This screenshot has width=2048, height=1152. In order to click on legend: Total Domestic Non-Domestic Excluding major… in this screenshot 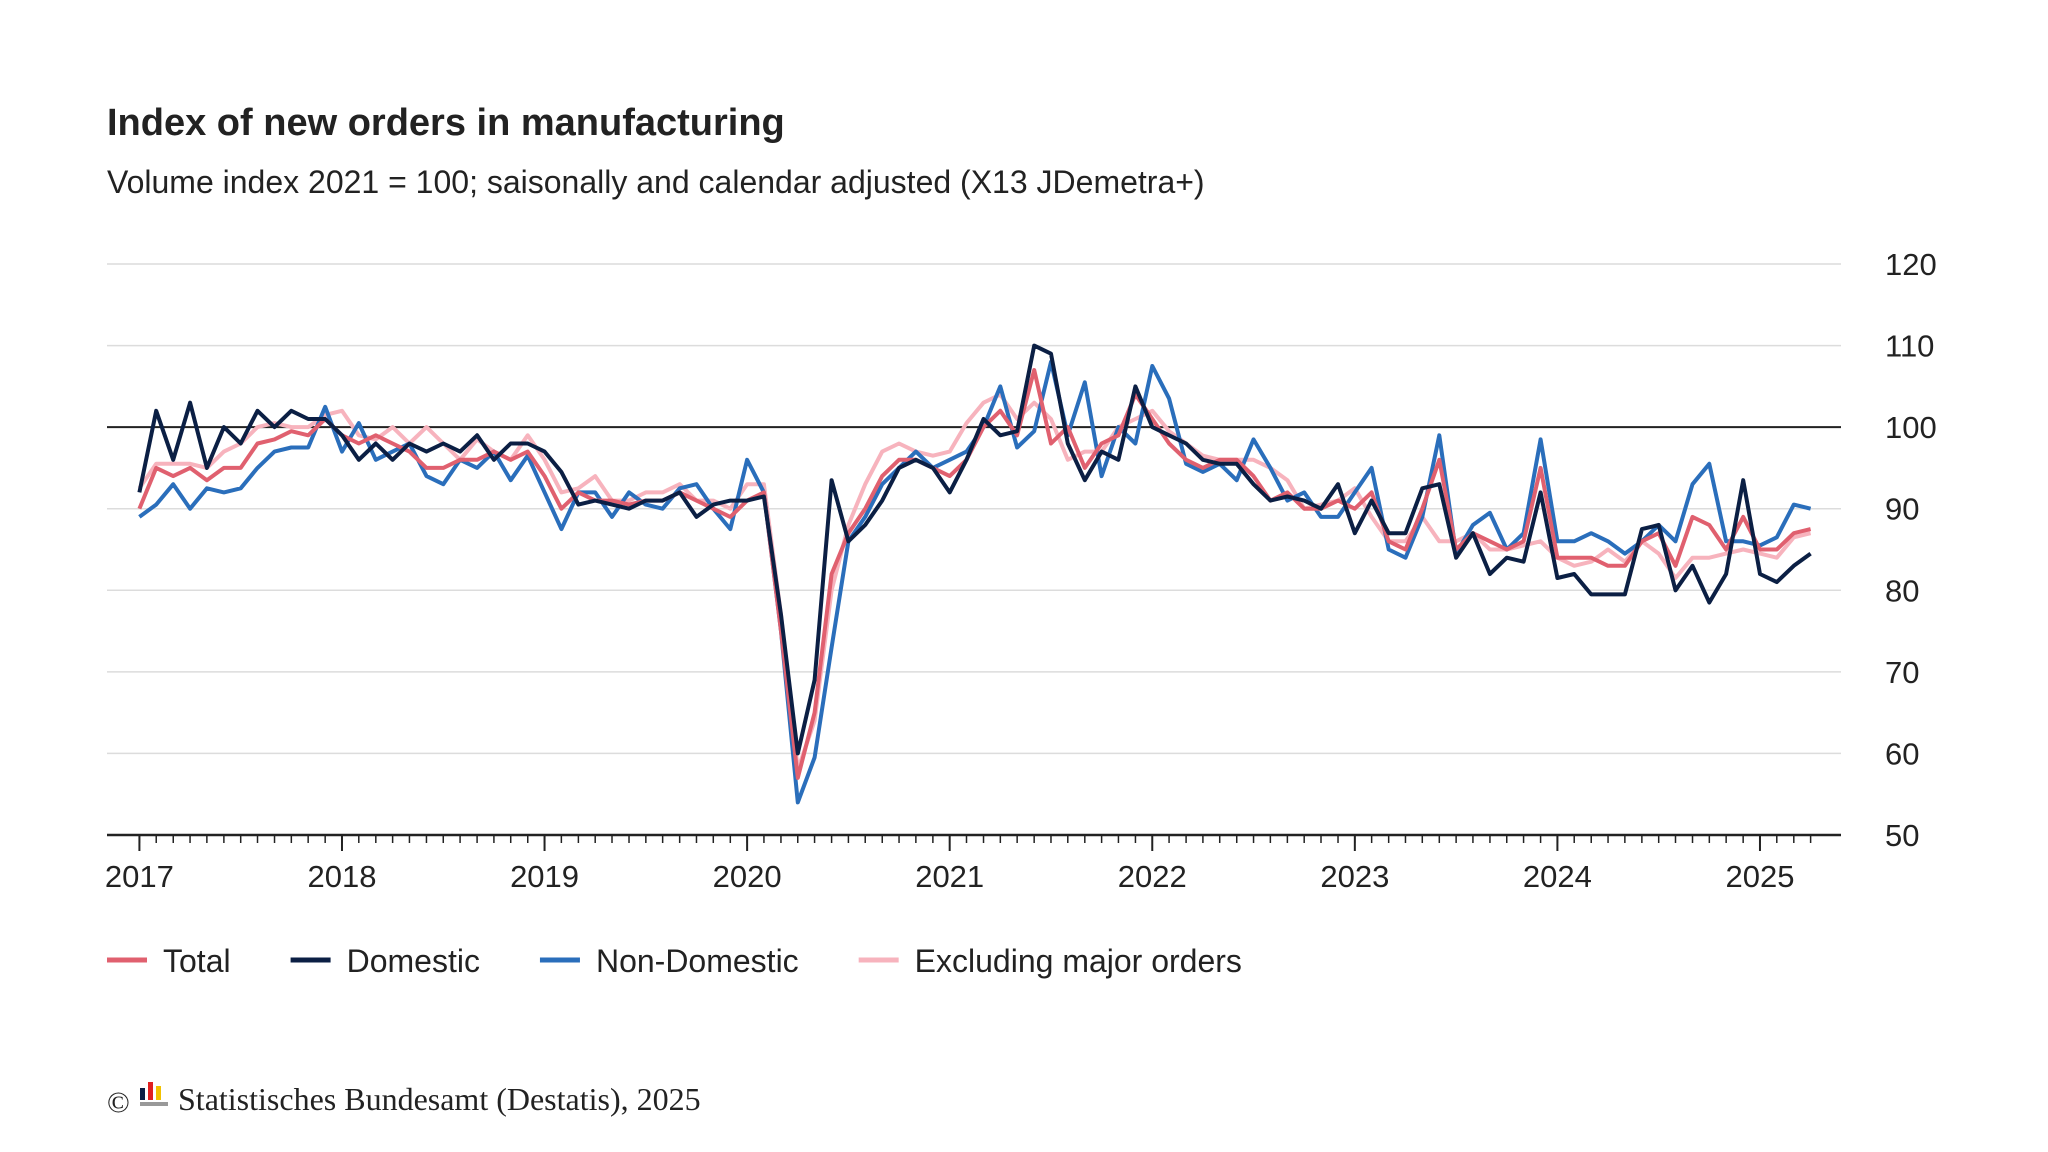, I will do `click(674, 961)`.